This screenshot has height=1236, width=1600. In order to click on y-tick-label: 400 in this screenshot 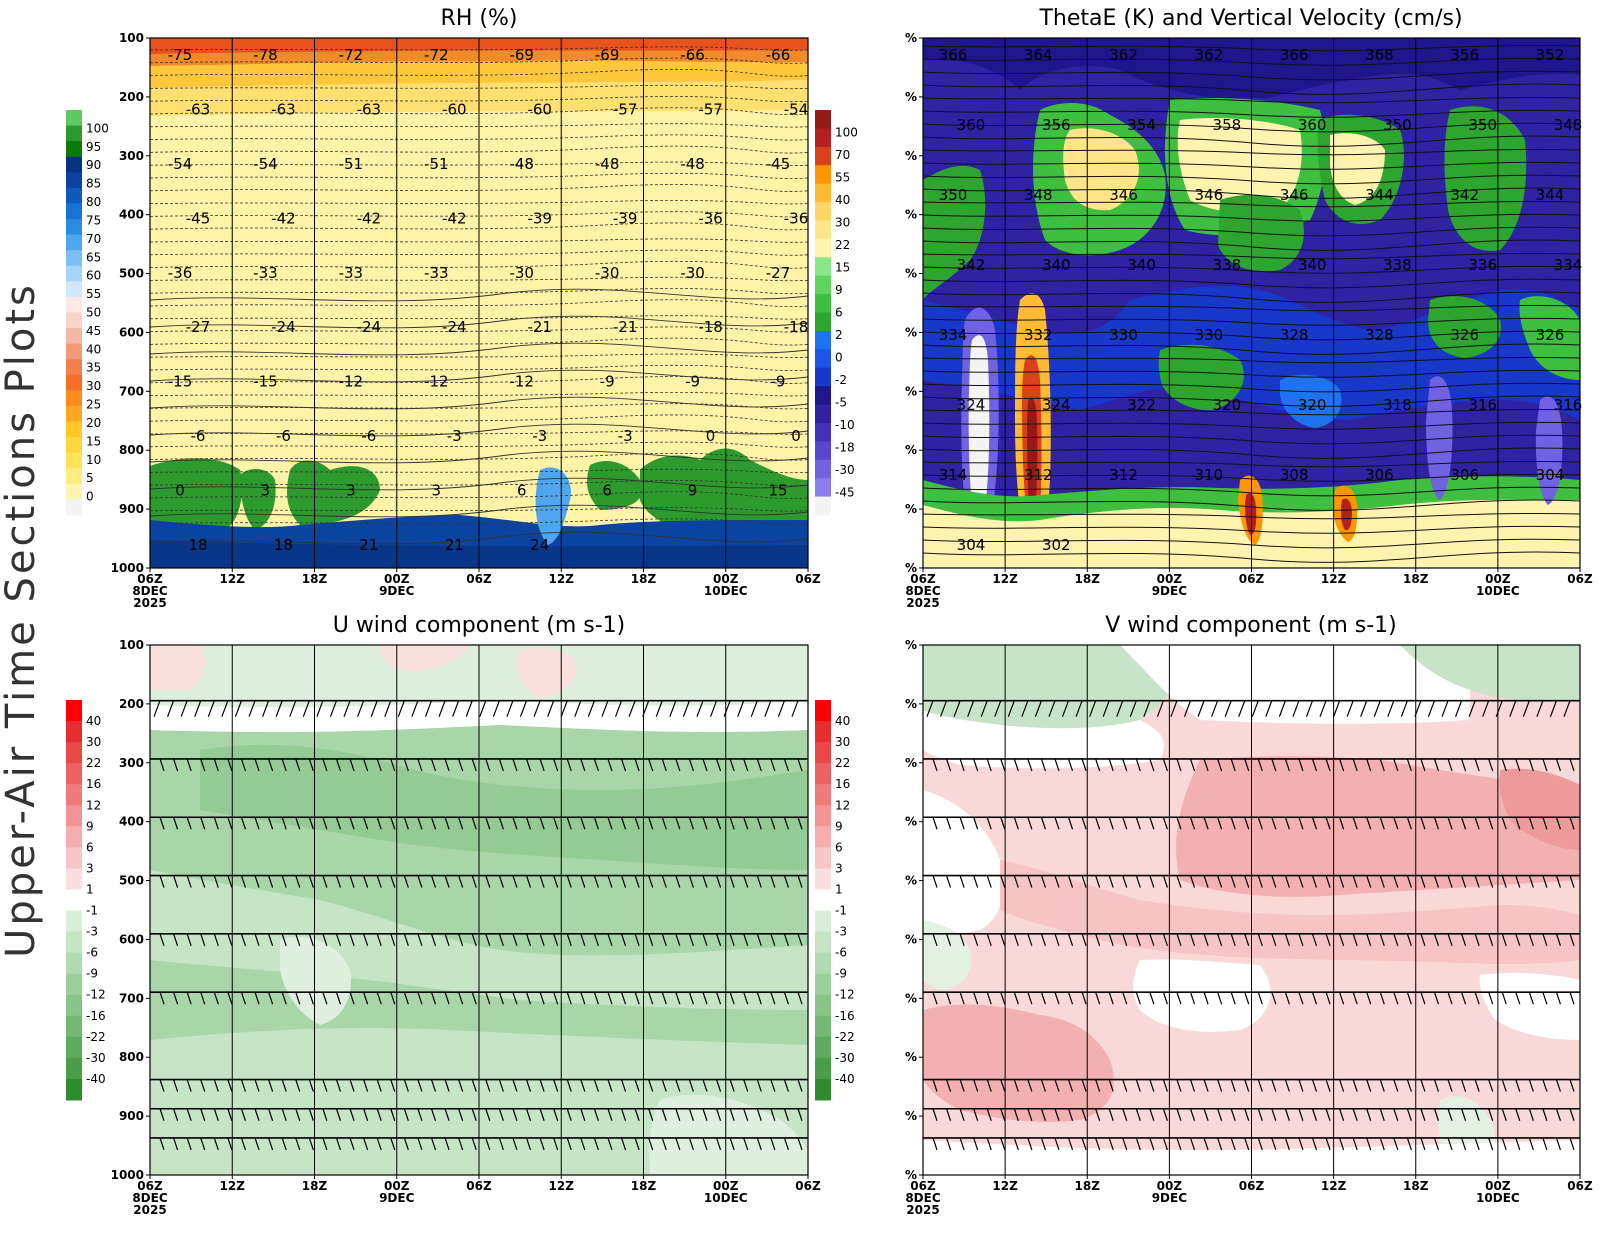, I will do `click(131, 215)`.